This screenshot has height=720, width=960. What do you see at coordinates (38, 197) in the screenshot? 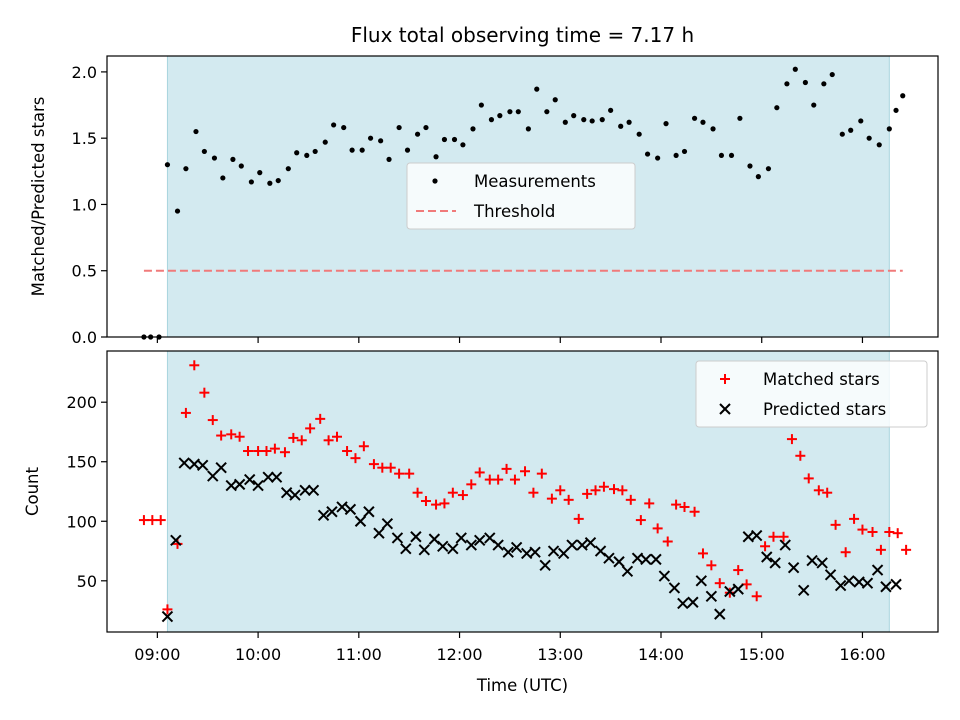
I see `top-y-axis-label: Matched/Predicted stars` at bounding box center [38, 197].